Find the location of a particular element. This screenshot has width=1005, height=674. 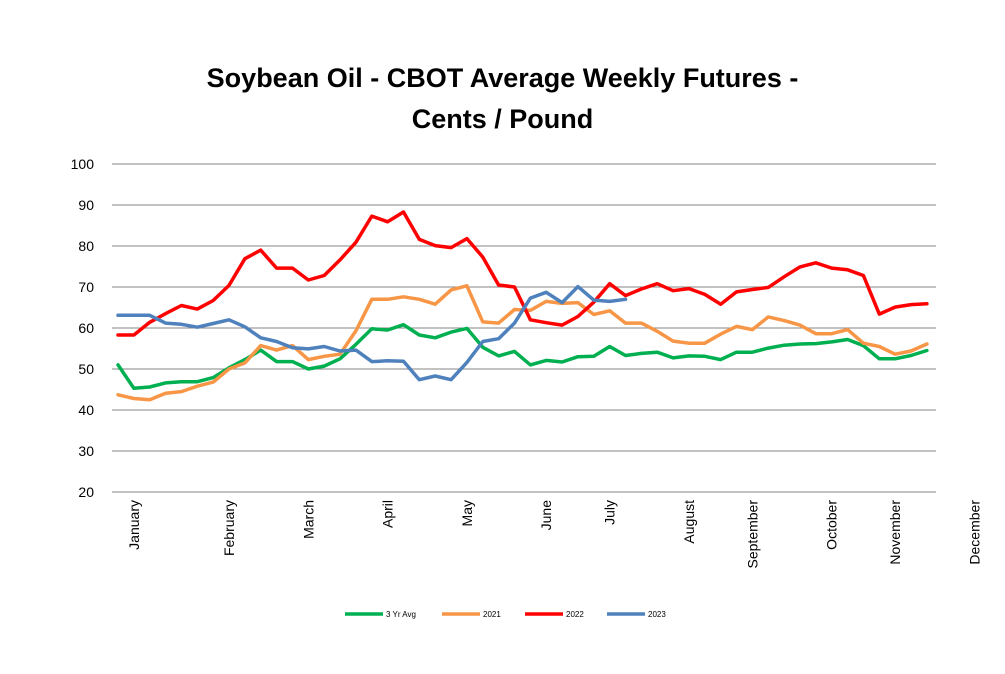

x-tick-label: September is located at coordinates (752, 534).